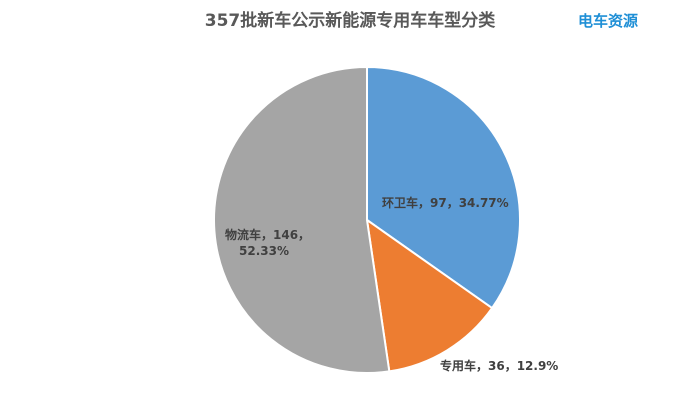 The width and height of the screenshot is (700, 413). Describe the element at coordinates (445, 202) in the screenshot. I see `slice-label-0: 环卫车，97，34.77%` at that location.